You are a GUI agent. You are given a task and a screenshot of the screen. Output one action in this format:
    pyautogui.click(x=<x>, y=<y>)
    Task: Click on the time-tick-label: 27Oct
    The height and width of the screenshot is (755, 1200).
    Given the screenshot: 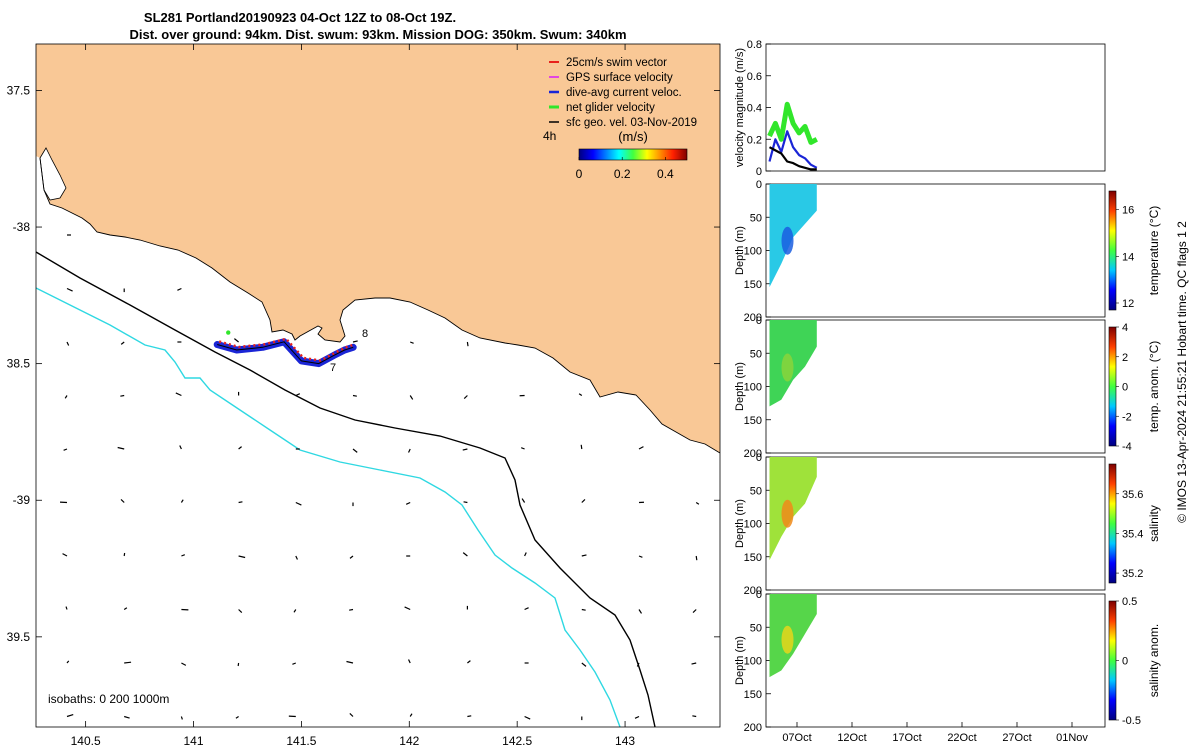 What is the action you would take?
    pyautogui.click(x=1016, y=738)
    